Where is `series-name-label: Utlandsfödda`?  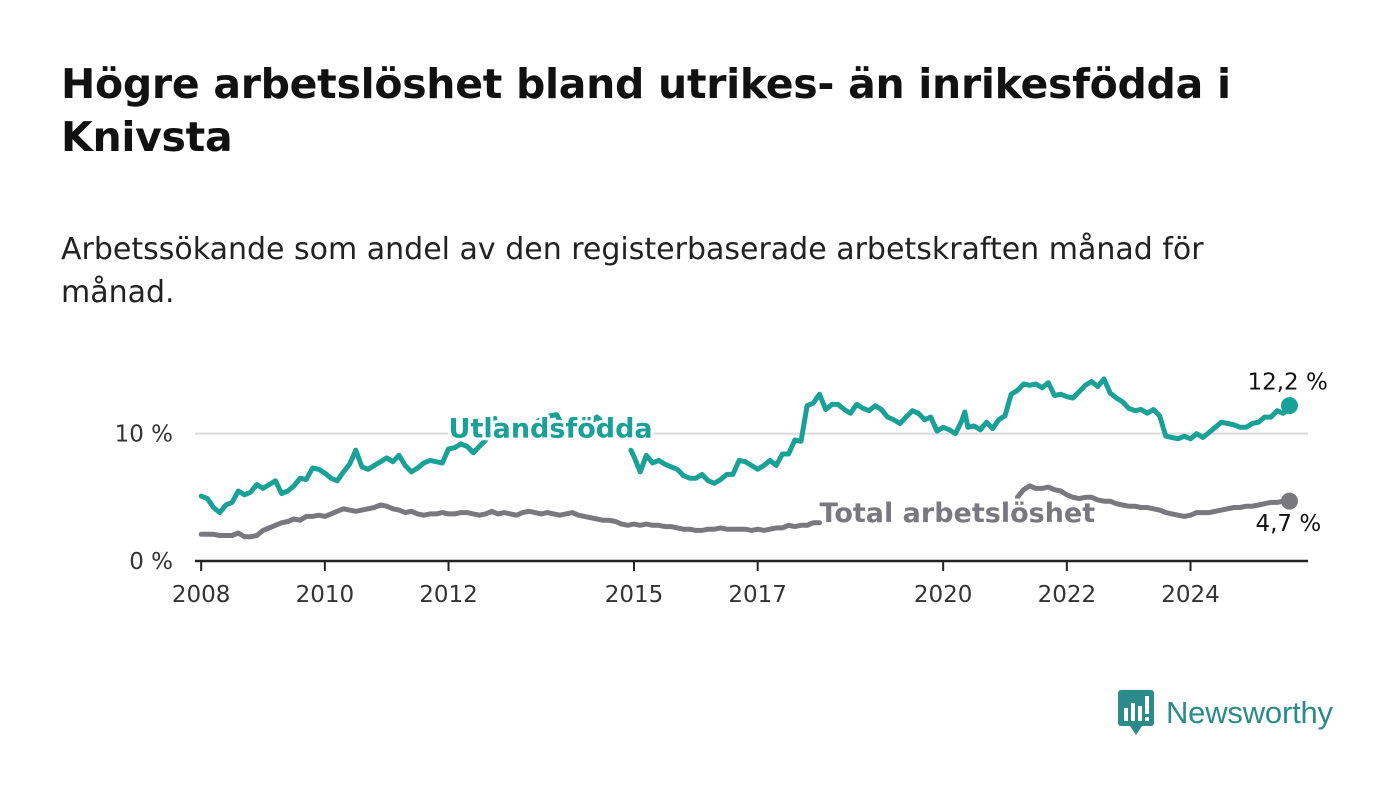 series-name-label: Utlandsfödda is located at coordinates (551, 428).